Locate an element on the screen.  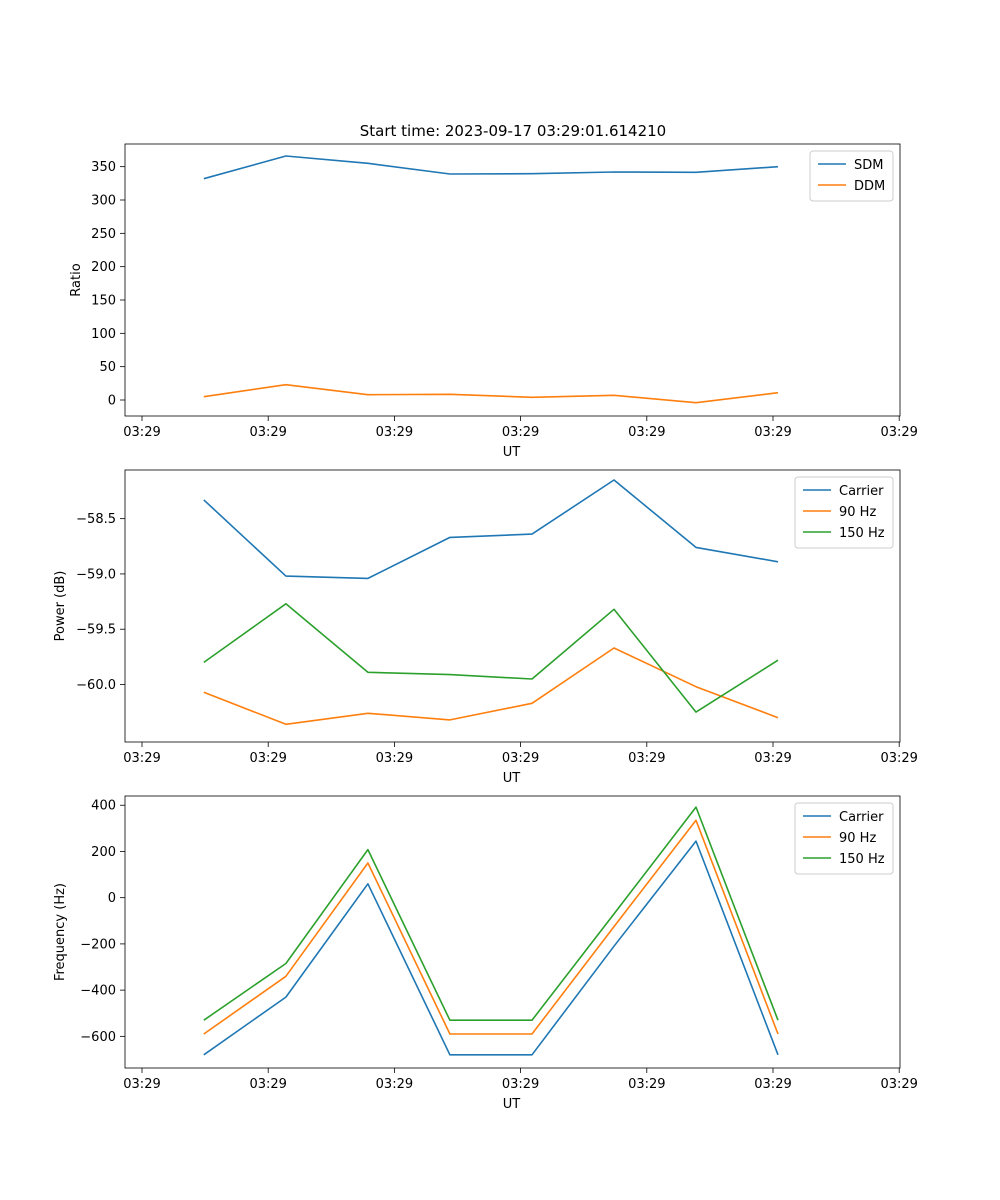
y-tick-label: −200 is located at coordinates (98, 944).